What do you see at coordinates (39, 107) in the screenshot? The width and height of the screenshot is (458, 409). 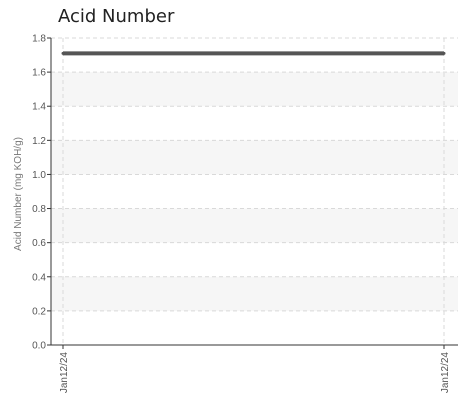 I see `y-tick-label: 1.4` at bounding box center [39, 107].